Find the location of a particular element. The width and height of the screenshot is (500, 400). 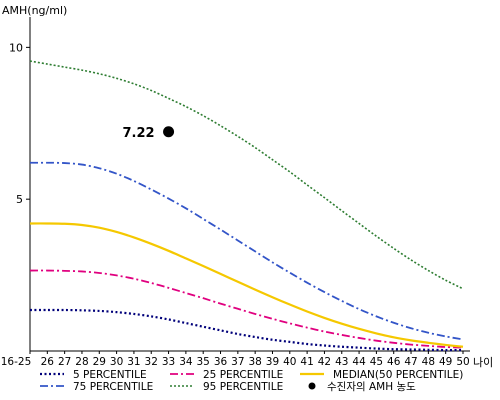

x-tick-label: 32 is located at coordinates (151, 362).